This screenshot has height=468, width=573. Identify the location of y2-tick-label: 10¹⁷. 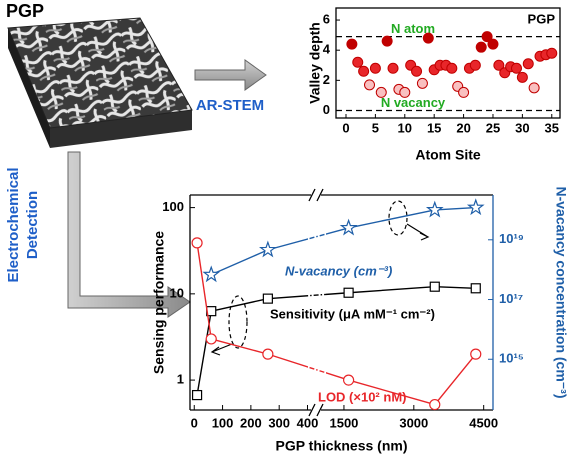
(511, 298).